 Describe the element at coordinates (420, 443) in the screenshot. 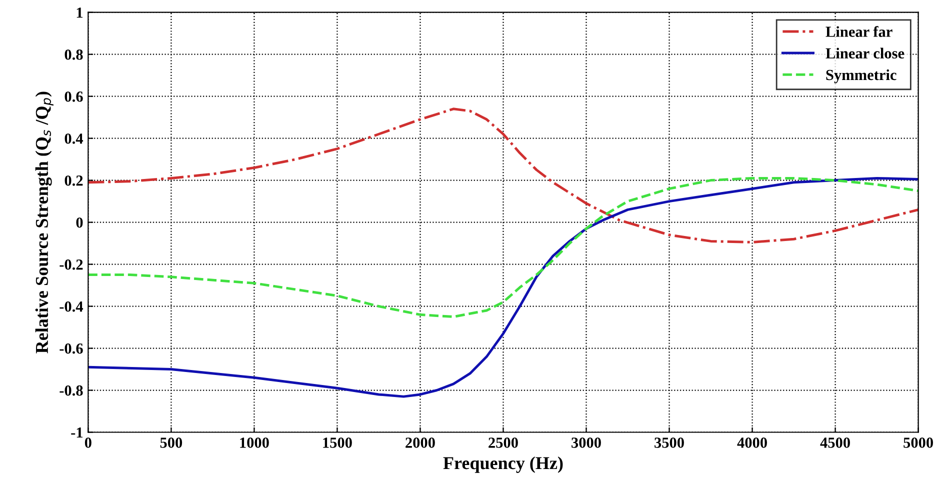

I see `x-tick-label: 2000` at that location.